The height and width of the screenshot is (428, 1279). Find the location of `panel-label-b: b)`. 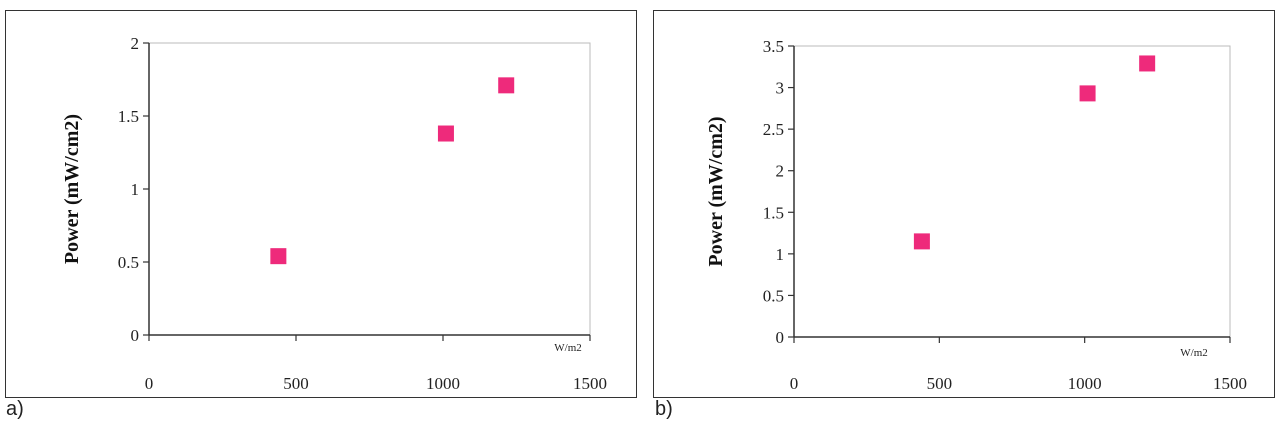

panel-label-b: b) is located at coordinates (664, 409).